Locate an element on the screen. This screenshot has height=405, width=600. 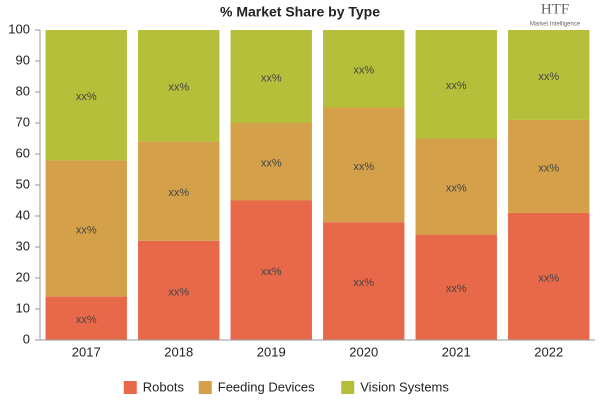
y-tick-label: 90 is located at coordinates (23, 59).